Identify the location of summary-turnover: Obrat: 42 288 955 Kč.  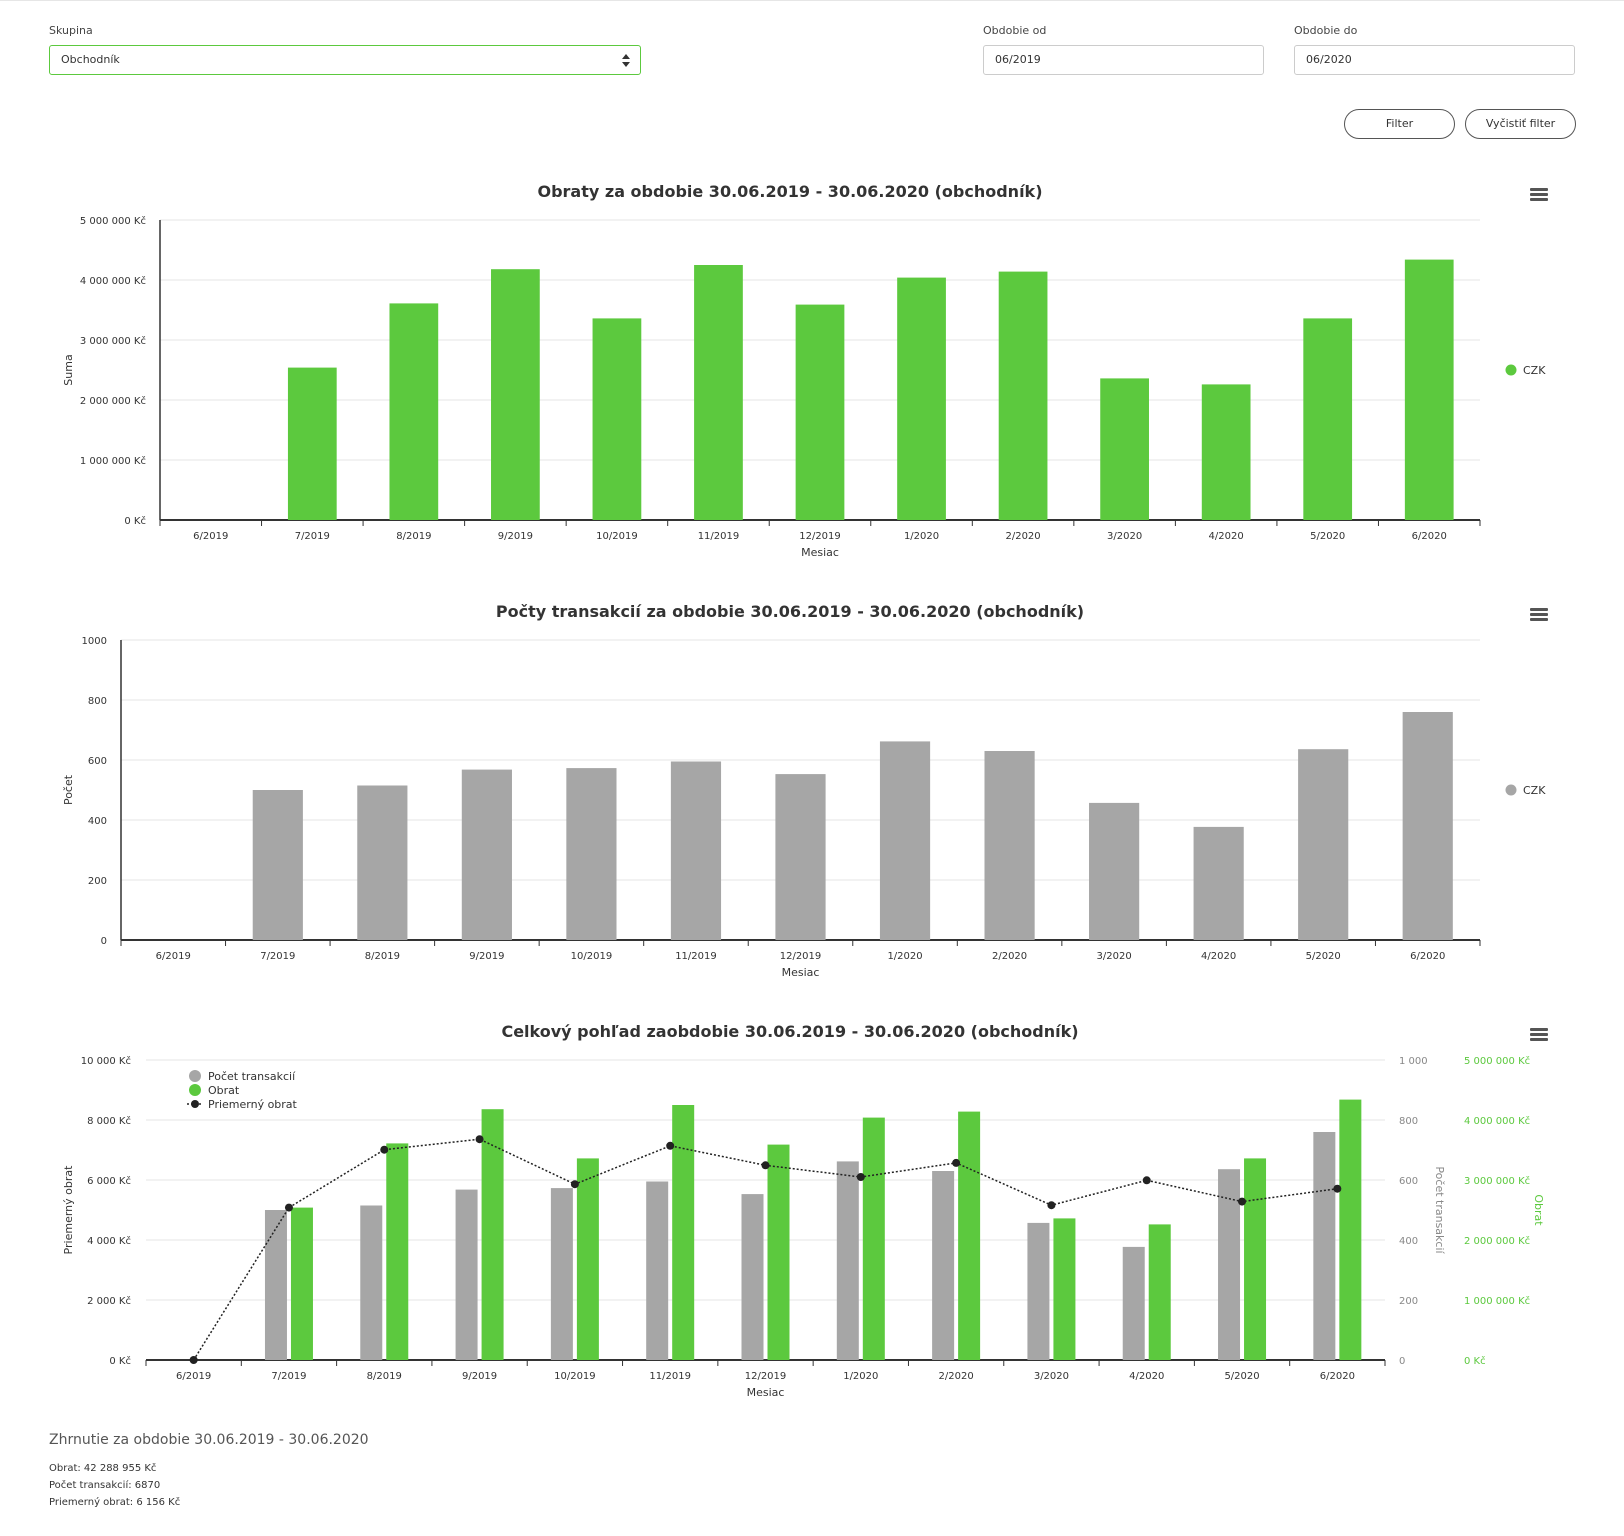
(103, 1468).